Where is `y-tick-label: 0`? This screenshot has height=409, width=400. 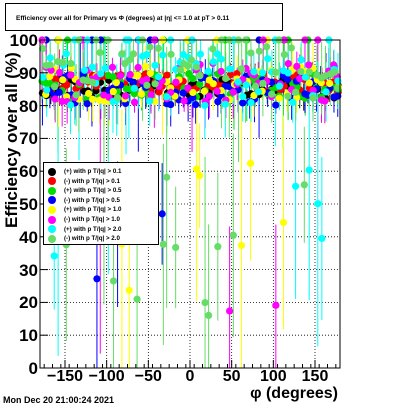
y-tick-label: 0 is located at coordinates (33, 368).